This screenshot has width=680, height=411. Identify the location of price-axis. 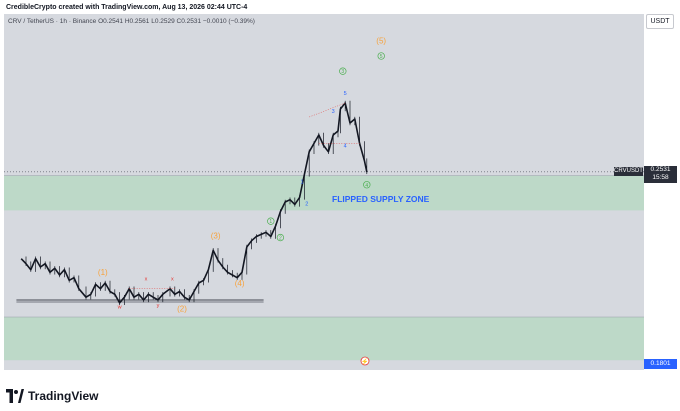
(660, 192).